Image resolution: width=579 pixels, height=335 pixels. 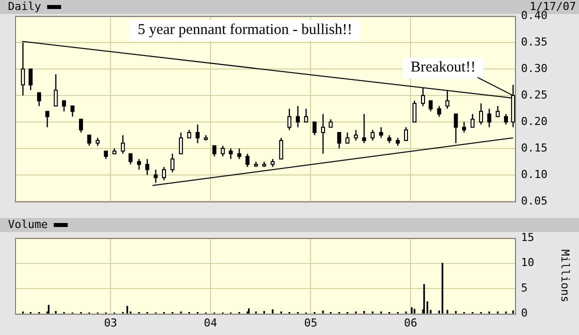 What do you see at coordinates (534, 41) in the screenshot?
I see `y-tick-label: 0.35` at bounding box center [534, 41].